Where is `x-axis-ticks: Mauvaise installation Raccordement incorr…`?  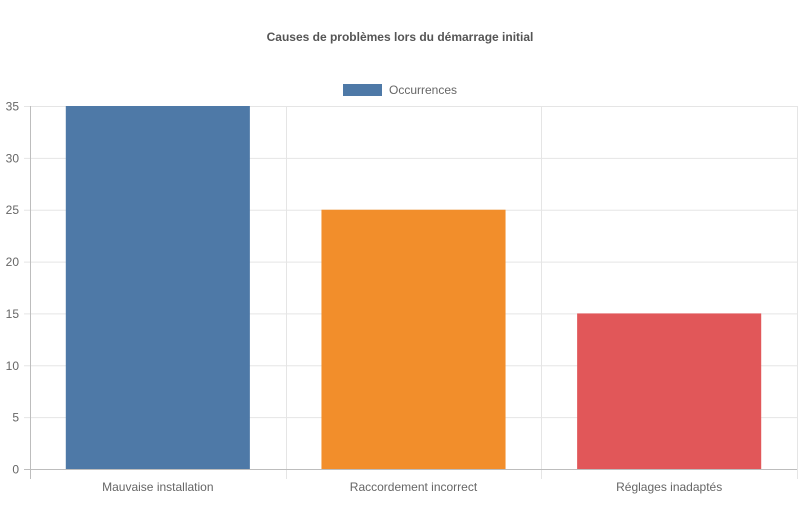 x-axis-ticks: Mauvaise installation Raccordement incorr… is located at coordinates (412, 487).